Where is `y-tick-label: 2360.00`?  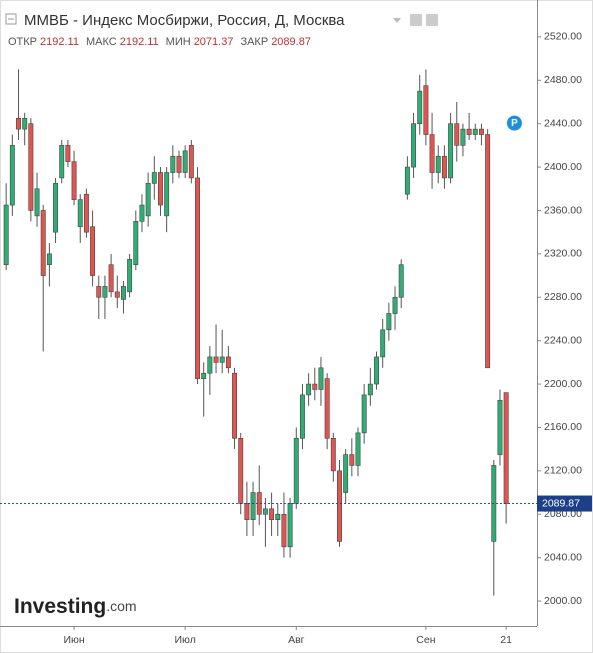
y-tick-label: 2360.00 is located at coordinates (563, 210).